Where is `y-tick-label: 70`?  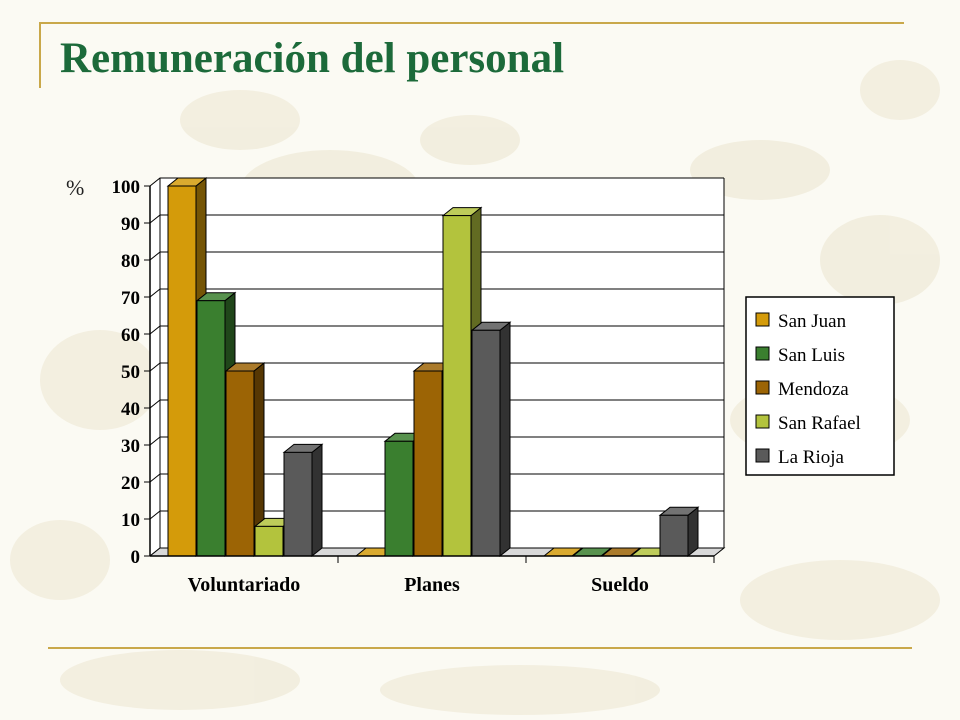
y-tick-label: 70 is located at coordinates (130, 298).